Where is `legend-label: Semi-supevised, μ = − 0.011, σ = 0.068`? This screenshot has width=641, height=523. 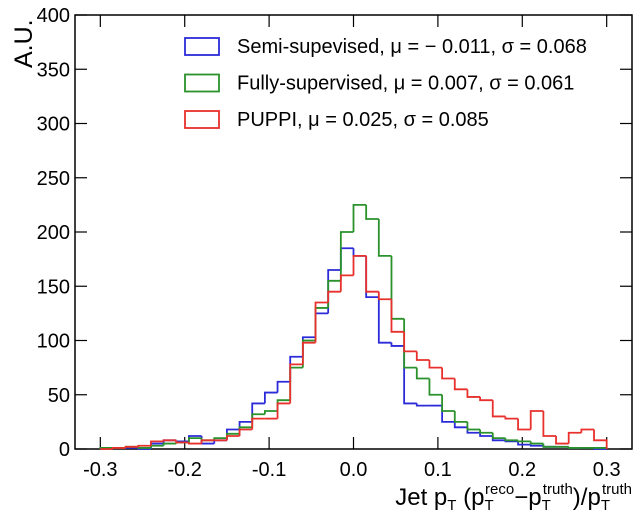
legend-label: Semi-supevised, μ = − 0.011, σ = 0.068 is located at coordinates (412, 47).